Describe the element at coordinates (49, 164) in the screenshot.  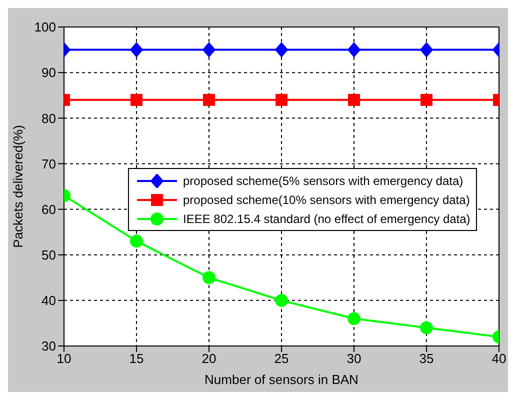
I see `y-tick-label: 70` at that location.